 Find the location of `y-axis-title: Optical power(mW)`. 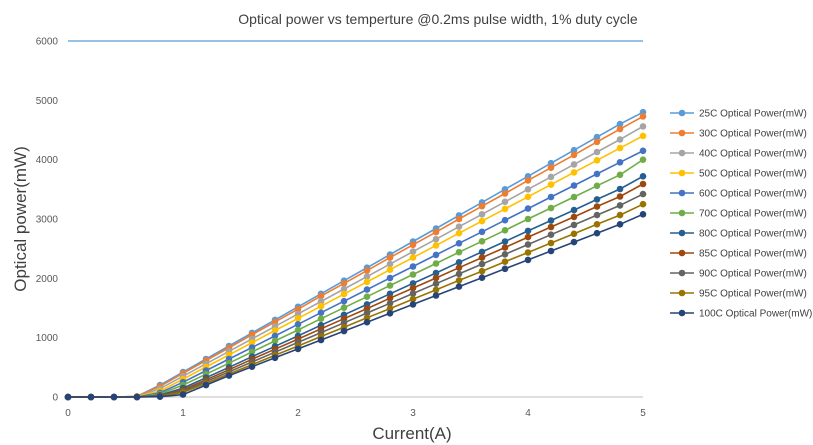

y-axis-title: Optical power(mW) is located at coordinates (20, 218).